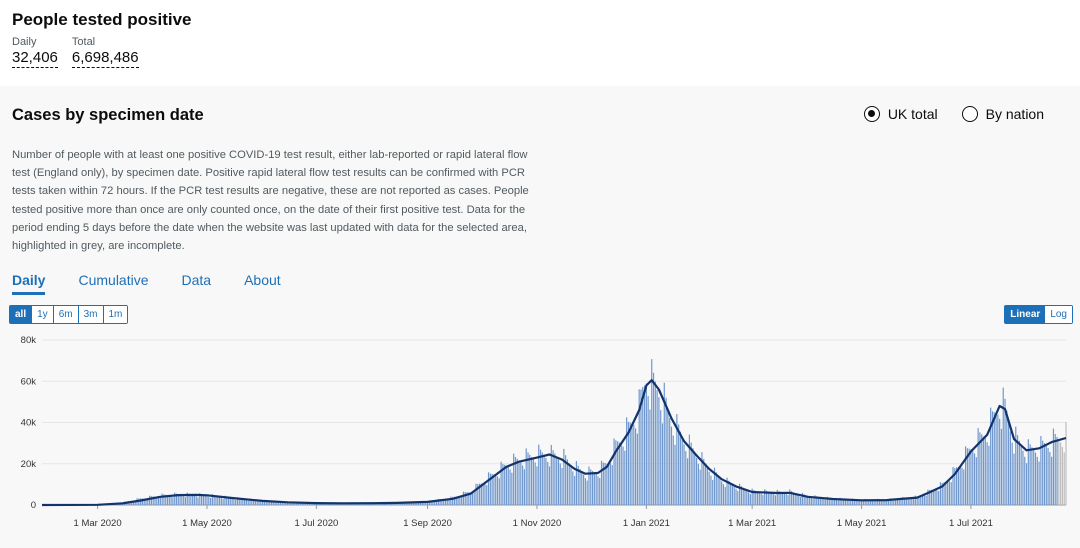 The image size is (1080, 548). What do you see at coordinates (427, 523) in the screenshot?
I see `x-tick-label: 1 Sep 2020` at bounding box center [427, 523].